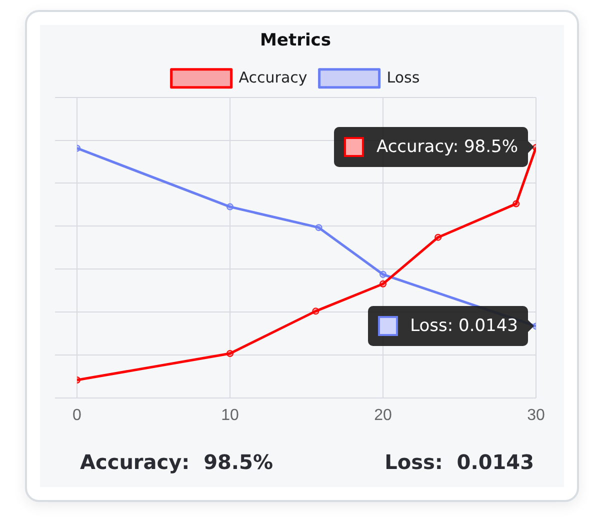  What do you see at coordinates (464, 326) in the screenshot?
I see `annotation: Loss: 0.0143` at bounding box center [464, 326].